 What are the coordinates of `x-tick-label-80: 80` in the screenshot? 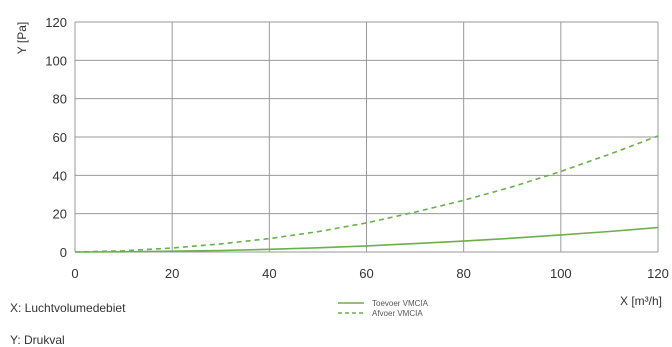 It's located at (463, 273).